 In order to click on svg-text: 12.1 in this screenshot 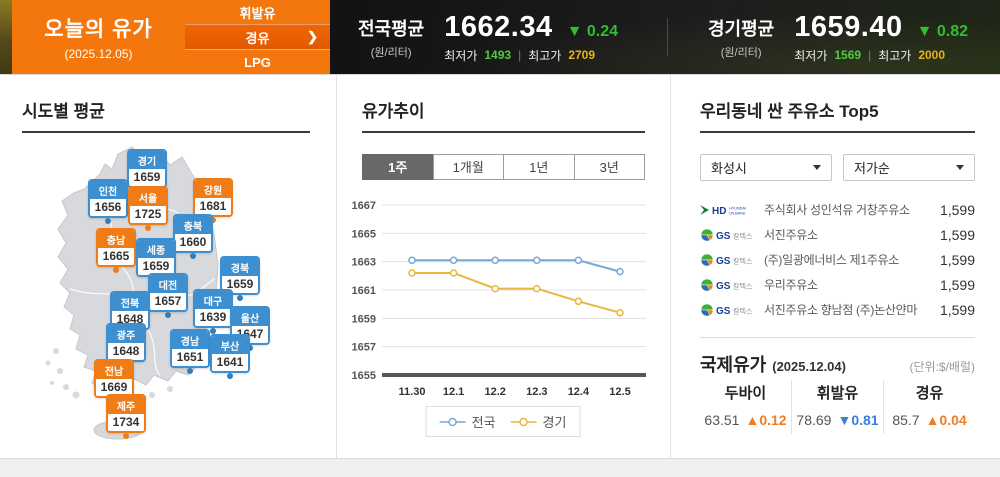, I will do `click(453, 392)`.